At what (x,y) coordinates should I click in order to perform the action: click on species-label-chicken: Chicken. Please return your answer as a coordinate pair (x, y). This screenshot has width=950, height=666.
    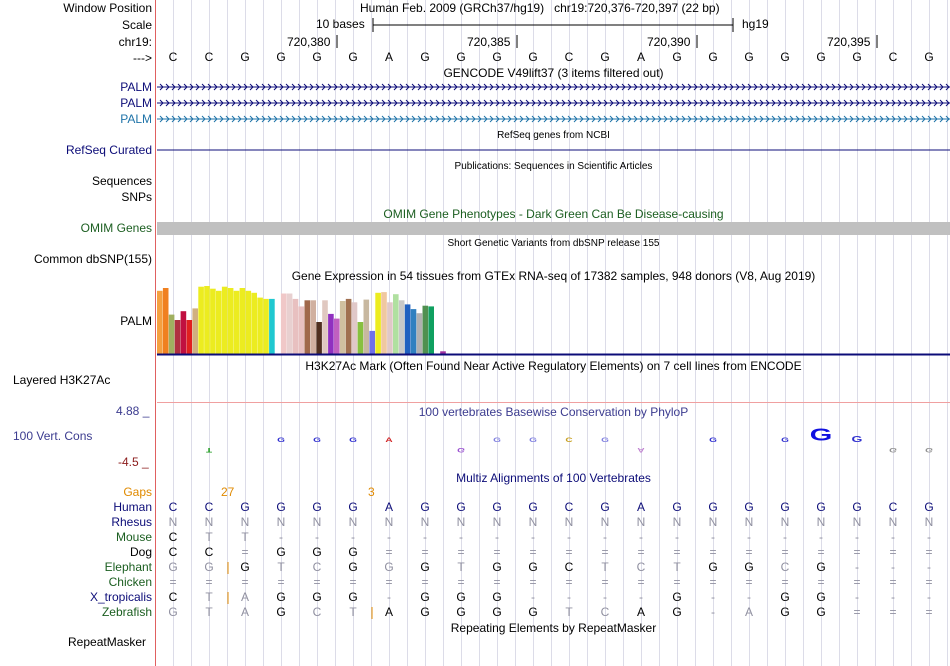
    Looking at the image, I should click on (130, 582).